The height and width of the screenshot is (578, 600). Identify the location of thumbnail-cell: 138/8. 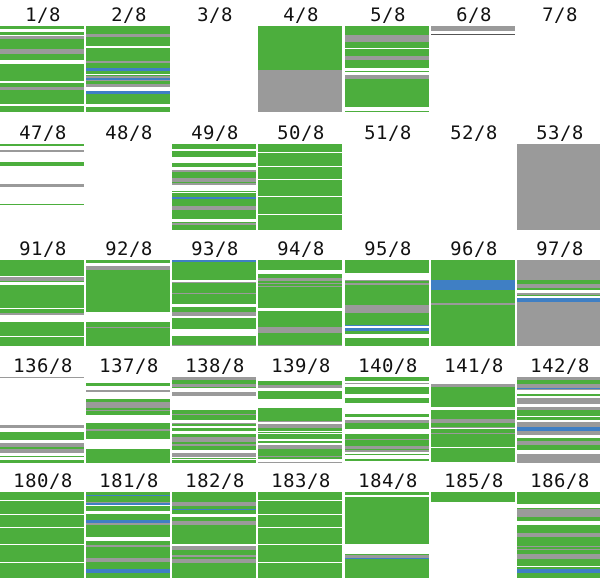
(215, 407).